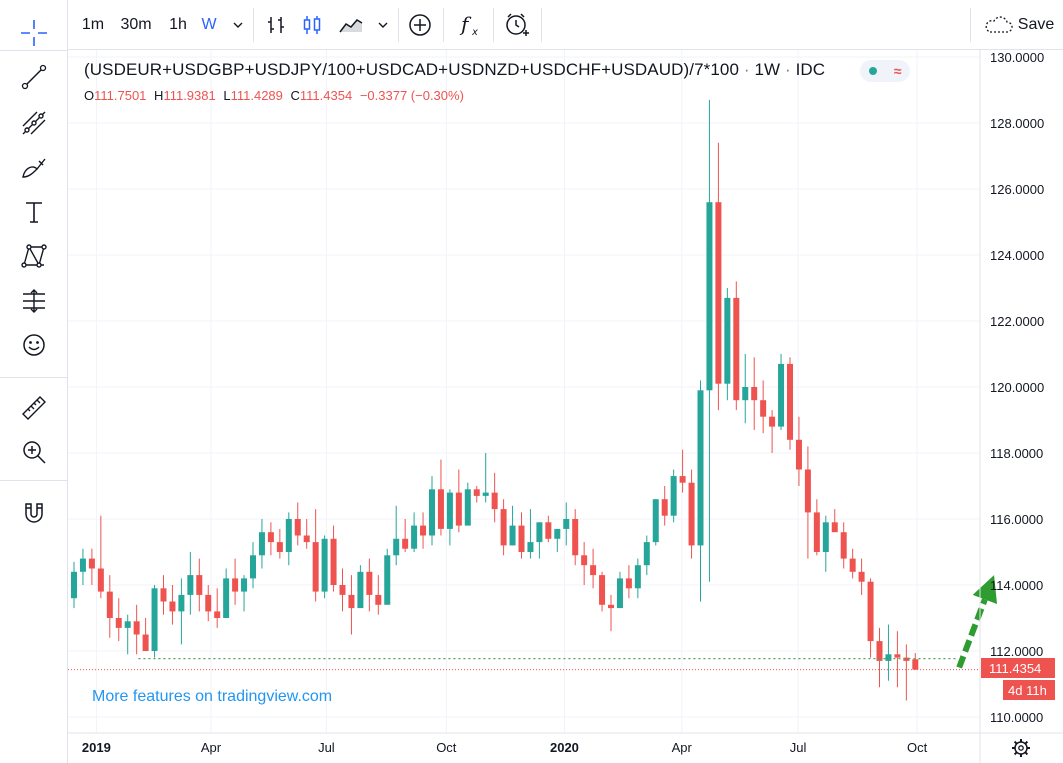 The width and height of the screenshot is (1063, 763). What do you see at coordinates (178, 24) in the screenshot?
I see `interval-1h: 1h` at bounding box center [178, 24].